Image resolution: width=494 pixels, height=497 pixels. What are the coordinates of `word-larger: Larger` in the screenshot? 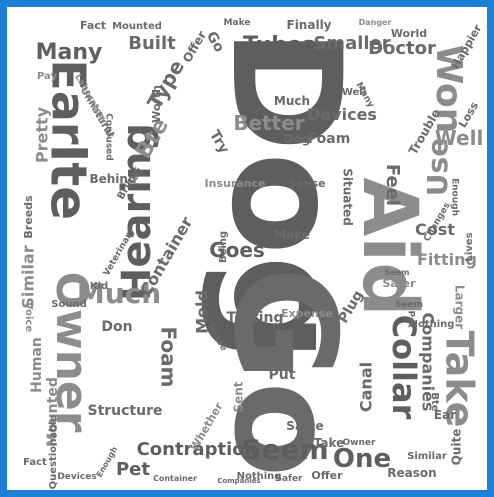 It's located at (460, 307).